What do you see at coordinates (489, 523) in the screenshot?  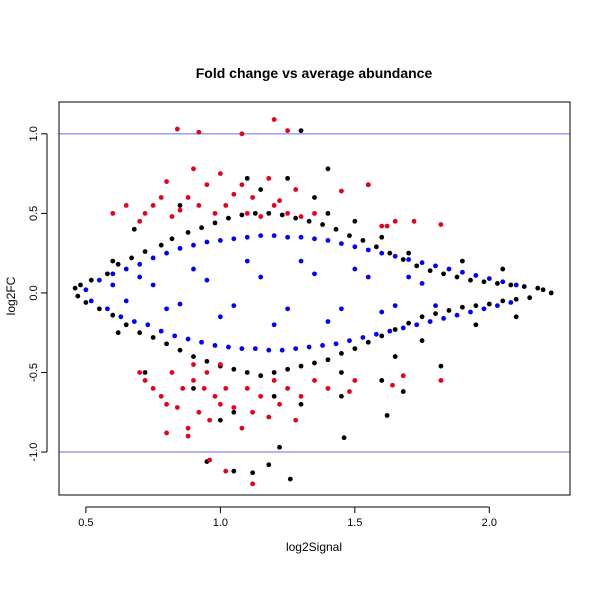 I see `x-tick-label: 2.0` at bounding box center [489, 523].